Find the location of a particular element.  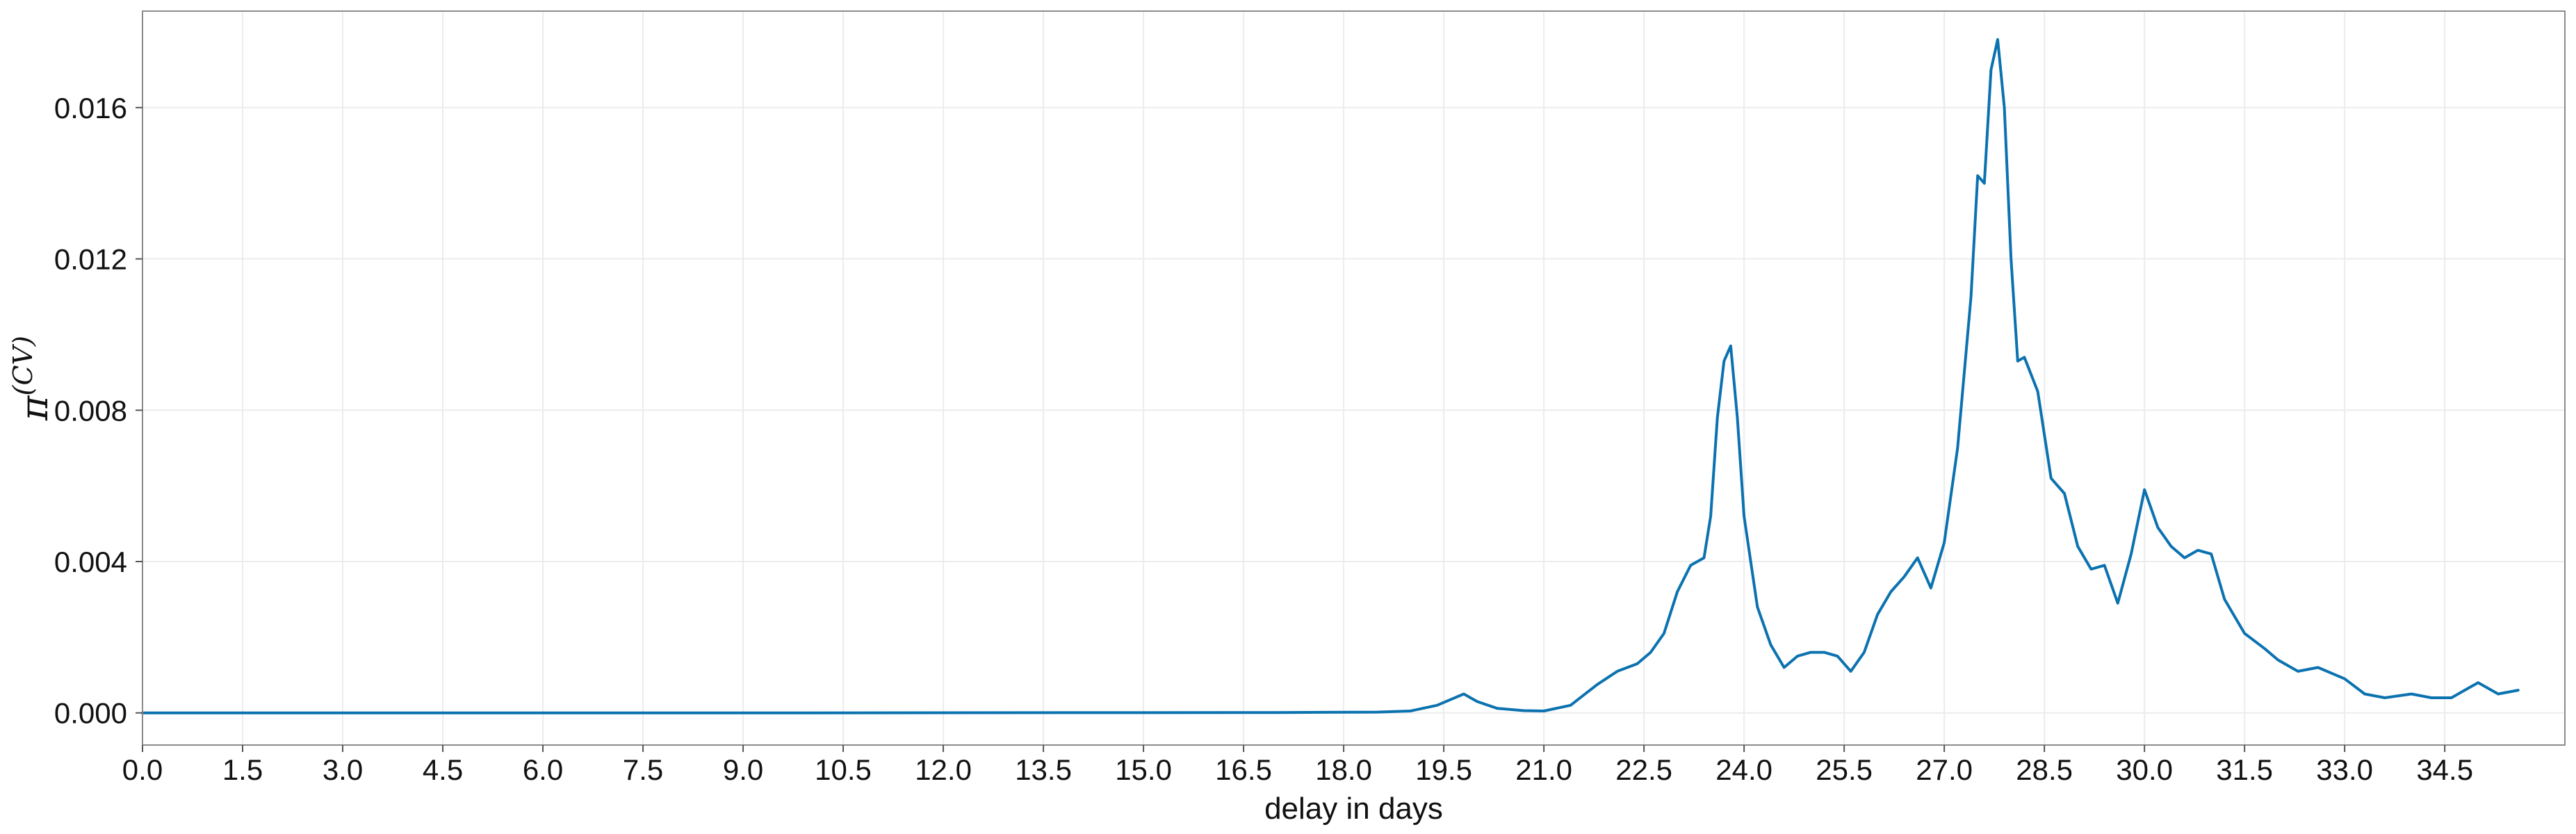

x-tick-label: 7.5 is located at coordinates (643, 769).